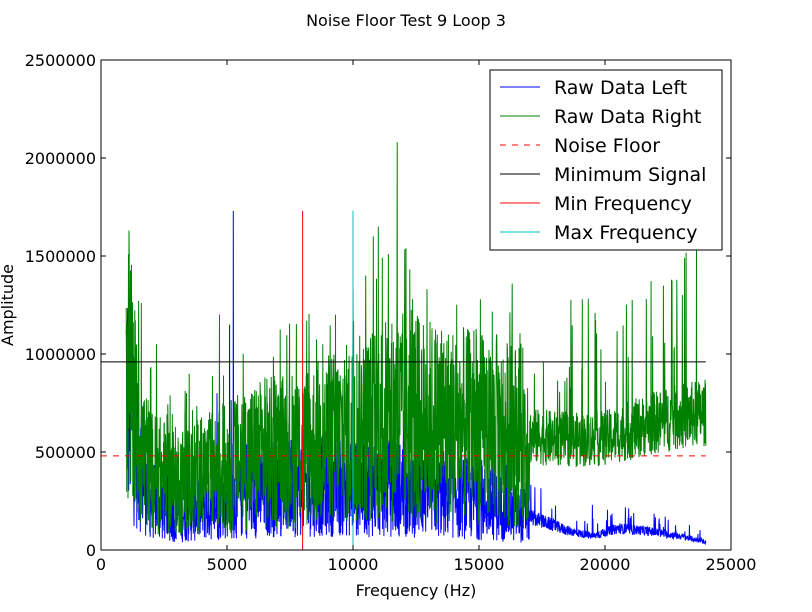  What do you see at coordinates (479, 564) in the screenshot?
I see `x-tick-label-3: 15000` at bounding box center [479, 564].